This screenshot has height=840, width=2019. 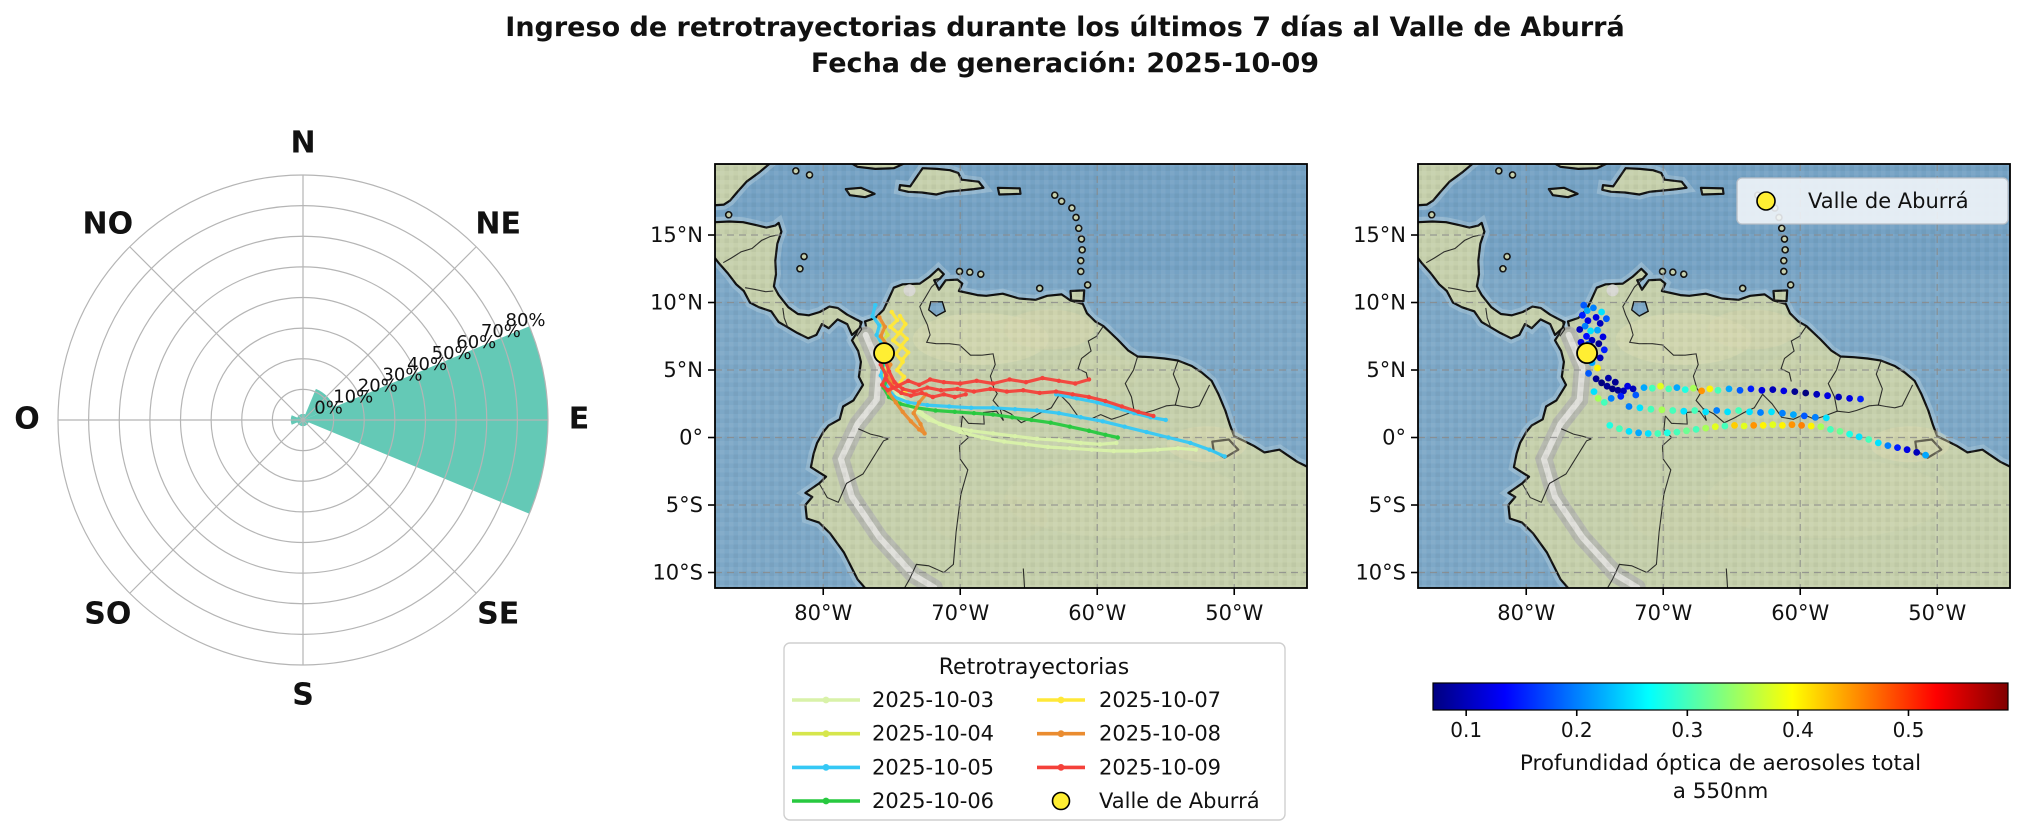 What do you see at coordinates (427, 364) in the screenshot?
I see `windrose-tick-label: 40%` at bounding box center [427, 364].